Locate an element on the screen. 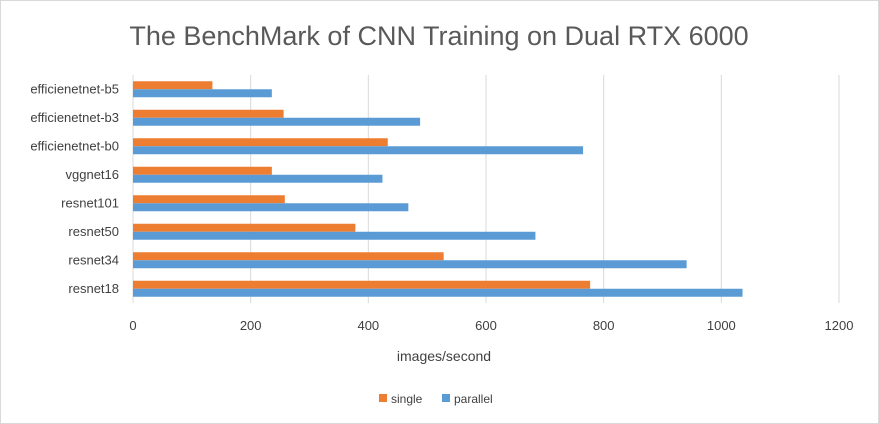 The width and height of the screenshot is (879, 424). legend-swatch-single is located at coordinates (383, 398).